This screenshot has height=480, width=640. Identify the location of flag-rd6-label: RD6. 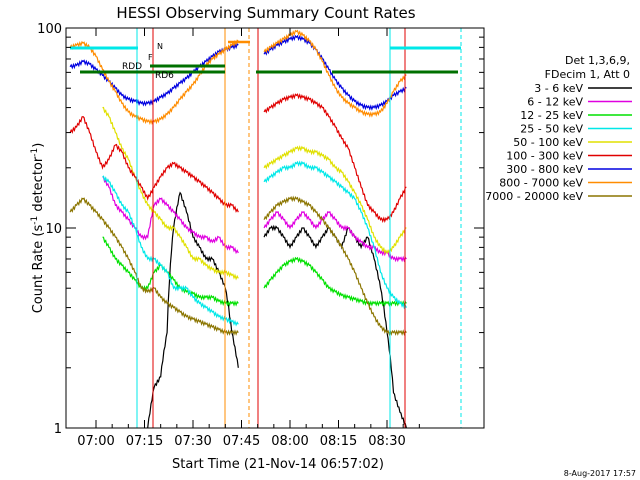
(164, 76).